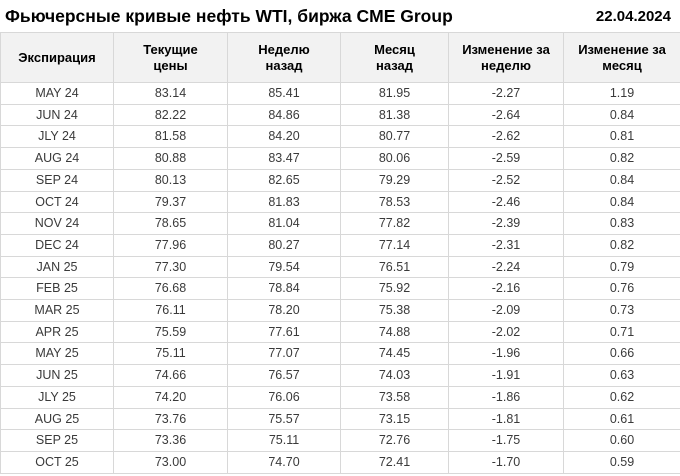 This screenshot has width=680, height=476. What do you see at coordinates (57, 223) in the screenshot?
I see `expiration-cell: NOV 24` at bounding box center [57, 223].